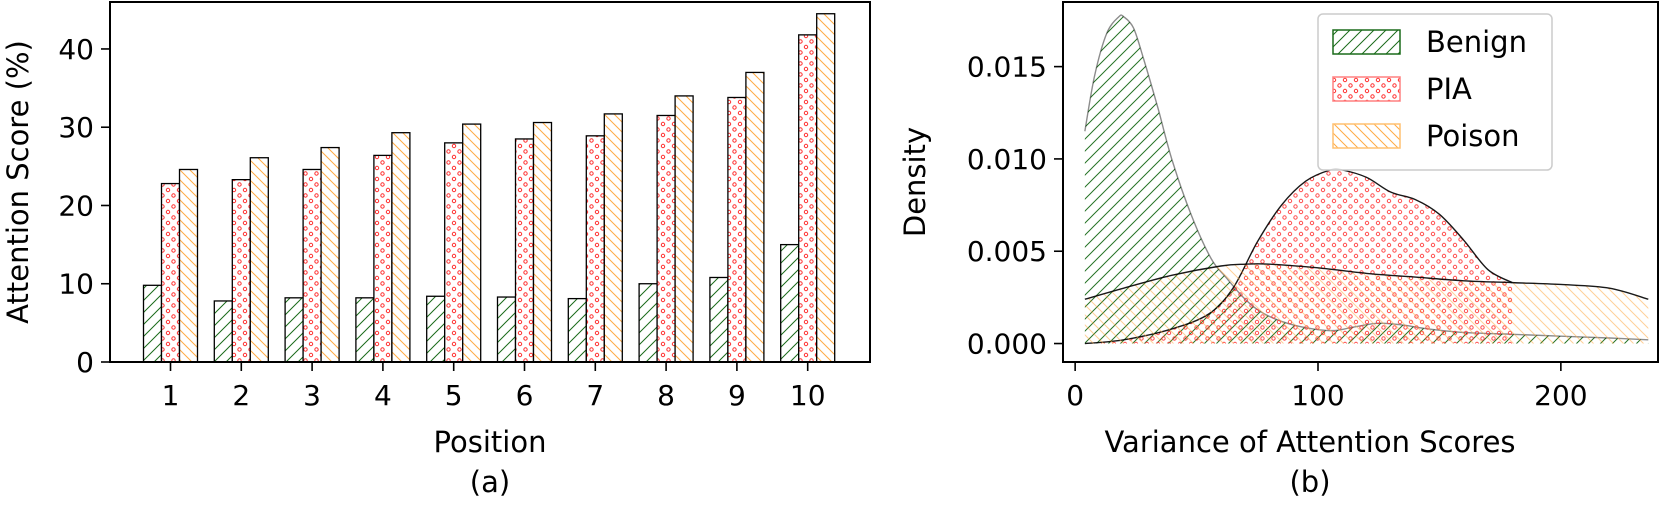  I want to click on bar-benign-8-hatch, so click(648, 323).